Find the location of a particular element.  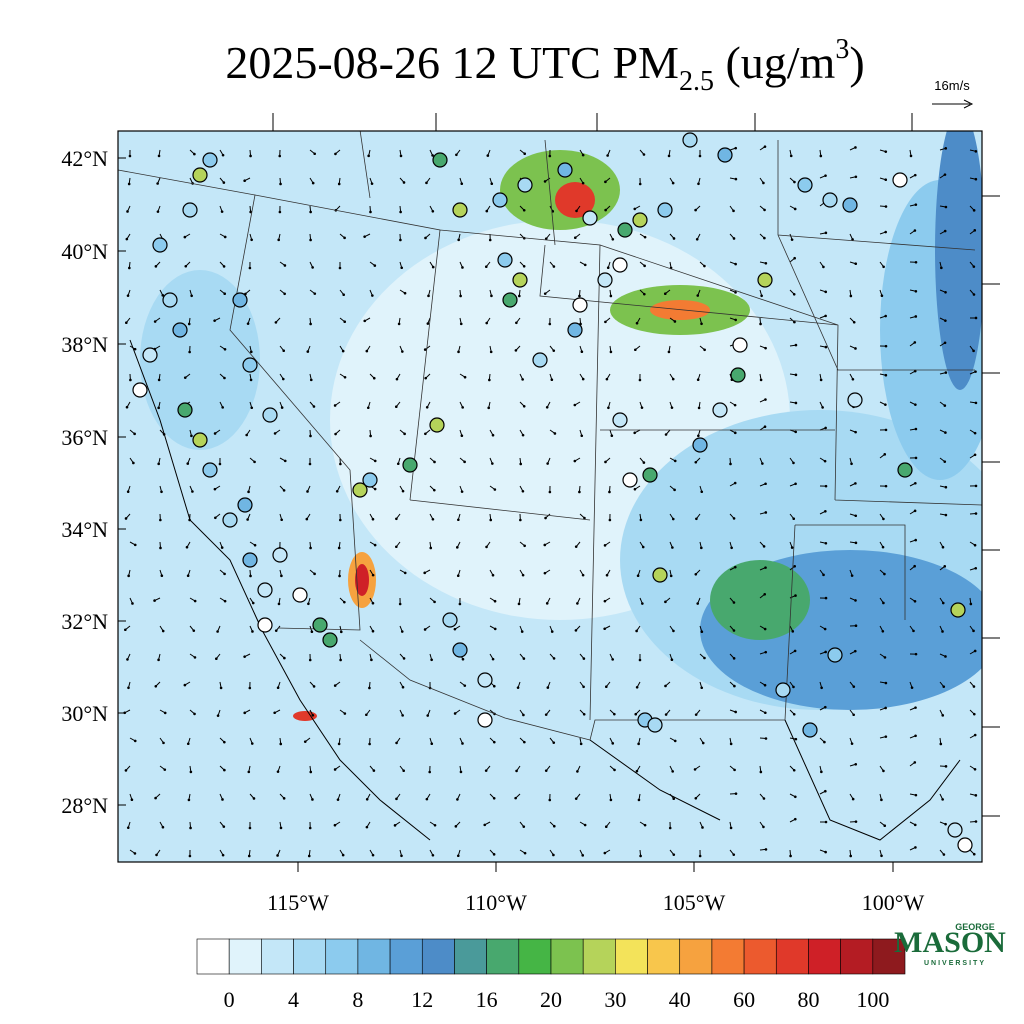

wind-reference-label: 16m/s is located at coordinates (952, 85).